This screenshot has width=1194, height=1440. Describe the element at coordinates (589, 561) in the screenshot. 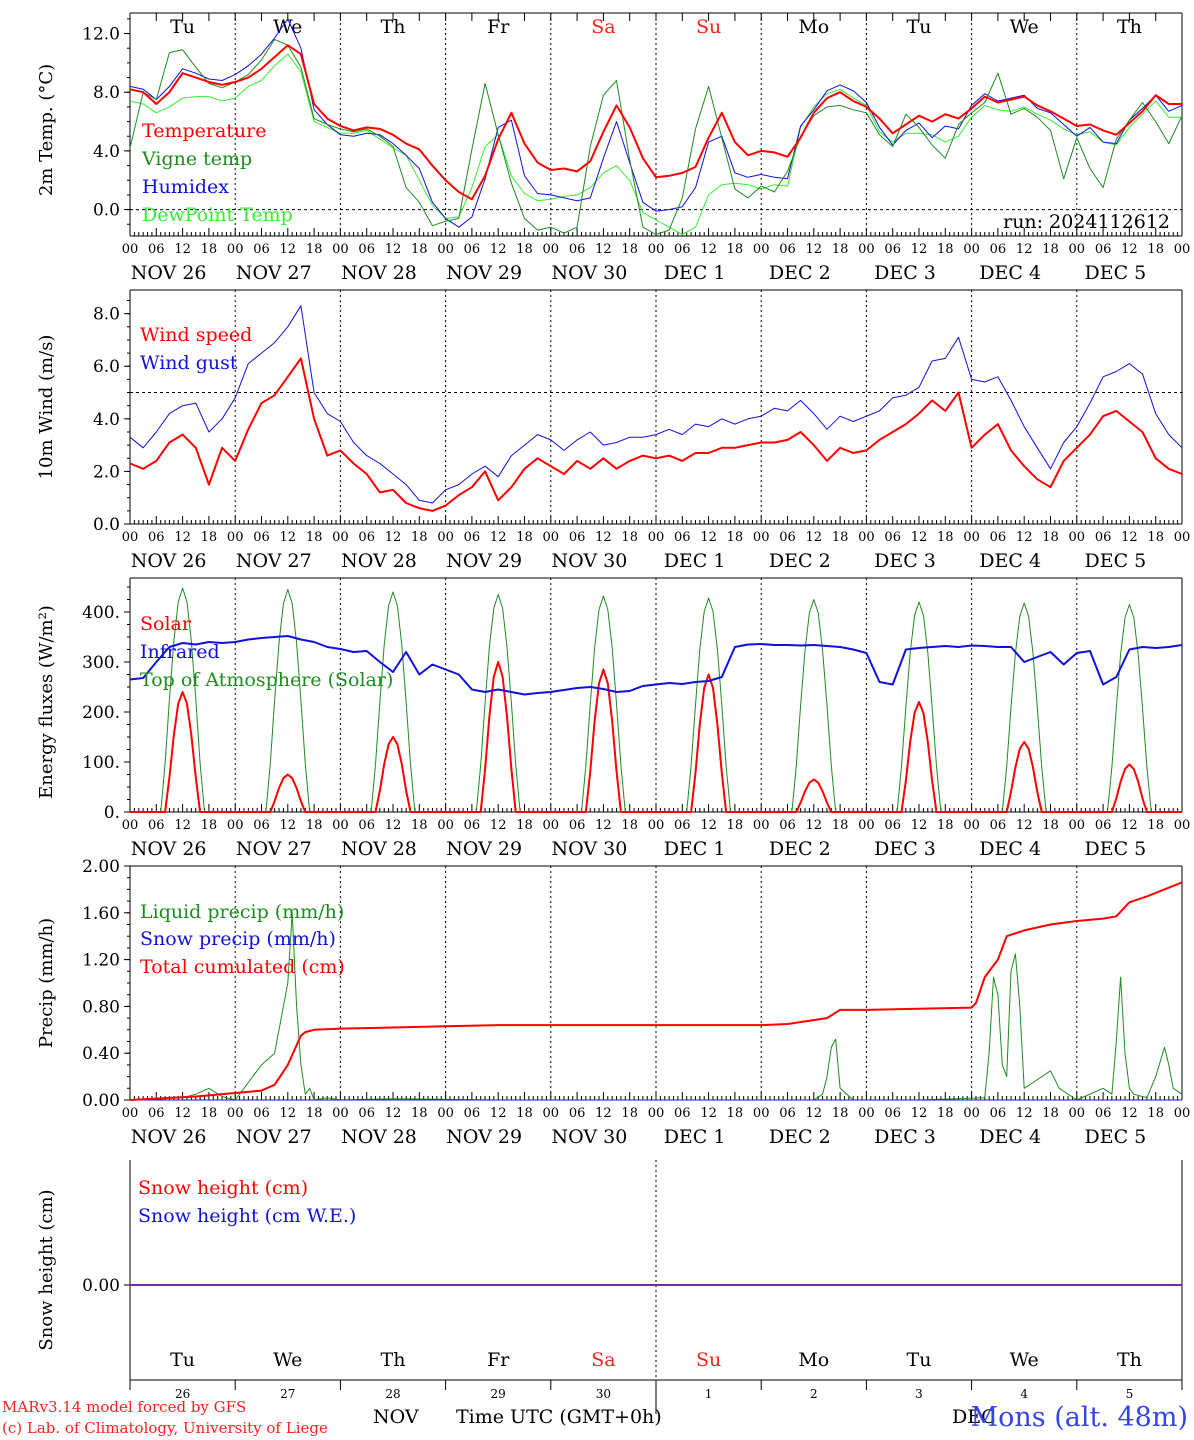

I see `panel1-date-label: NOV 30` at that location.